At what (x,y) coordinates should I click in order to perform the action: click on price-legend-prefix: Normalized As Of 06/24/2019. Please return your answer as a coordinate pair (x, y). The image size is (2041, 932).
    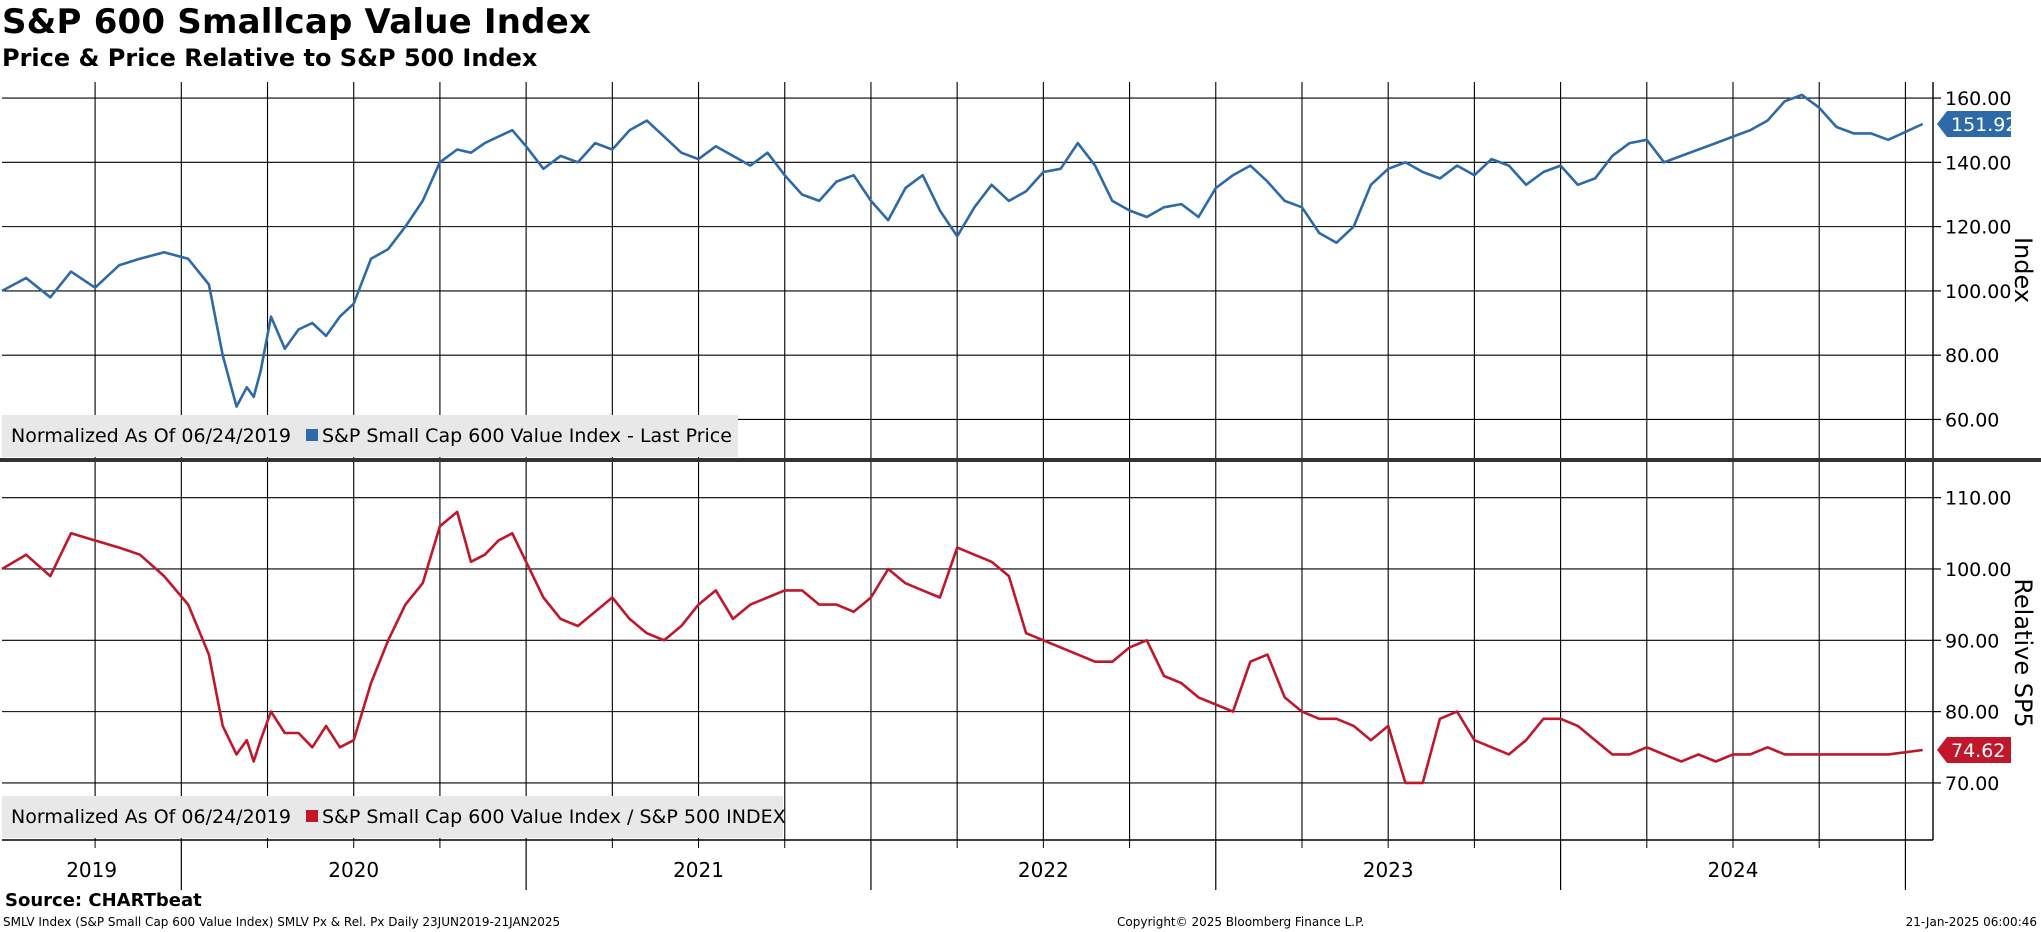
    Looking at the image, I should click on (151, 436).